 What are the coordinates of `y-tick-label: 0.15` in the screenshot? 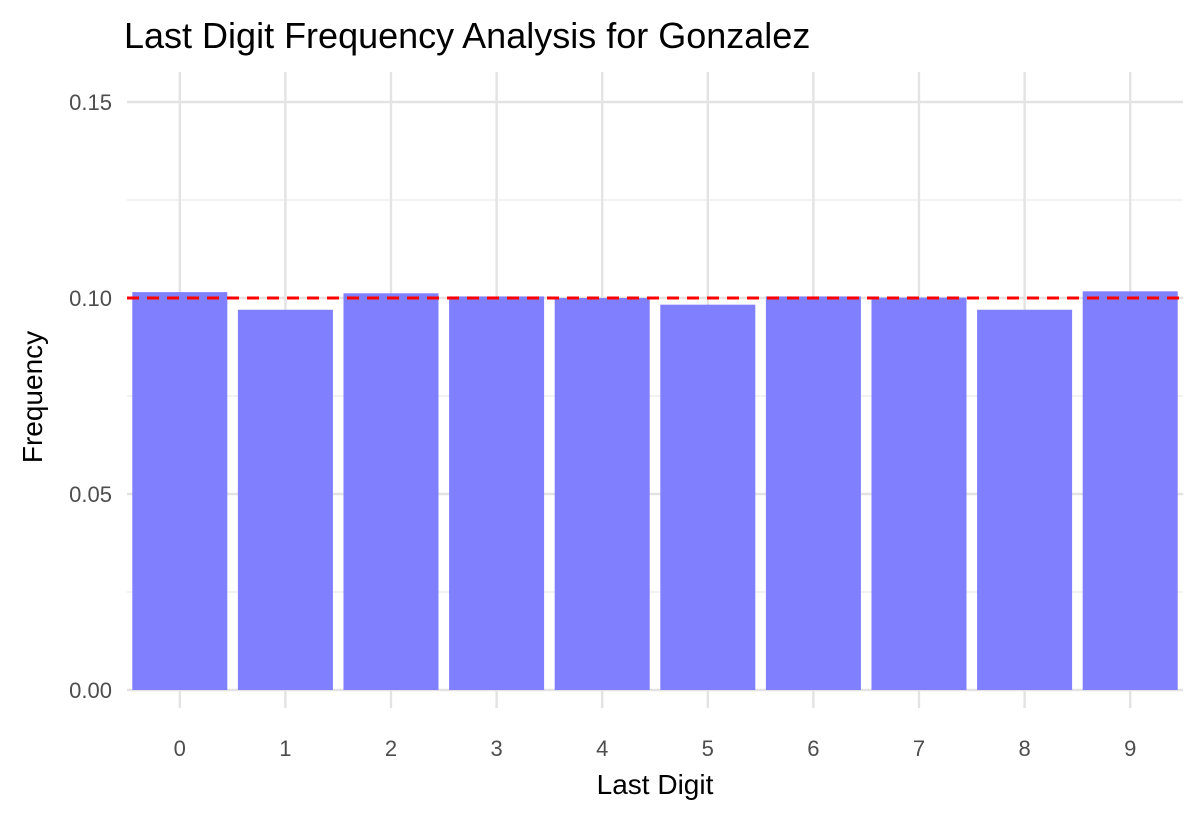 It's located at (90, 102).